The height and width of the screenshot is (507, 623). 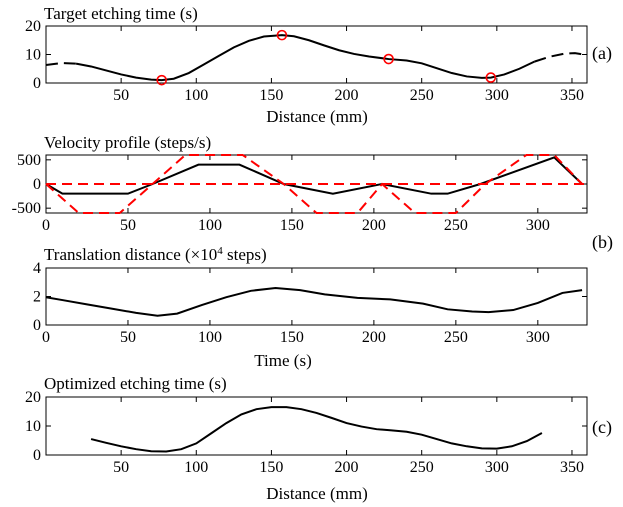 I want to click on y-tick-label: 500, so click(x=29, y=160).